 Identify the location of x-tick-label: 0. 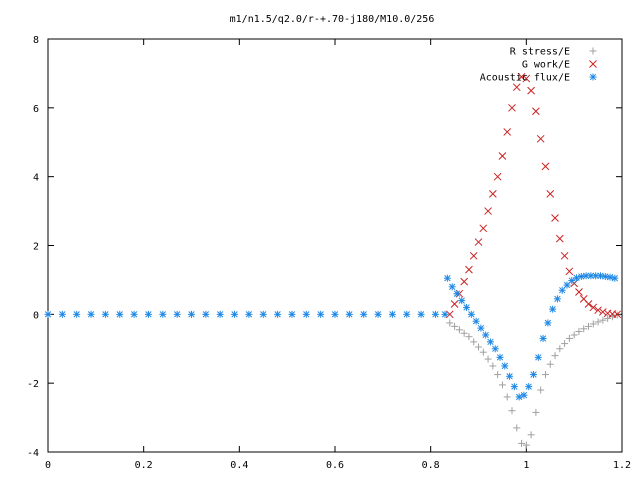
(48, 465).